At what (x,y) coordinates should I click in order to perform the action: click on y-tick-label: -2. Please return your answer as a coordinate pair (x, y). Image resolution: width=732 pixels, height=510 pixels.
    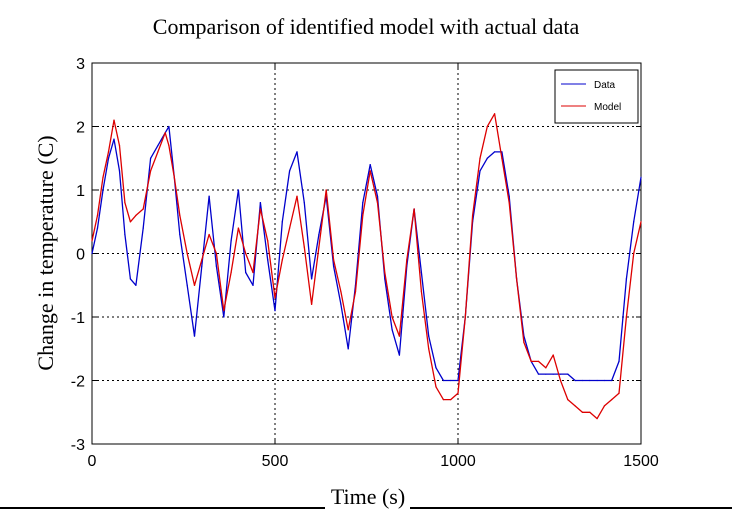
    Looking at the image, I should click on (78, 382).